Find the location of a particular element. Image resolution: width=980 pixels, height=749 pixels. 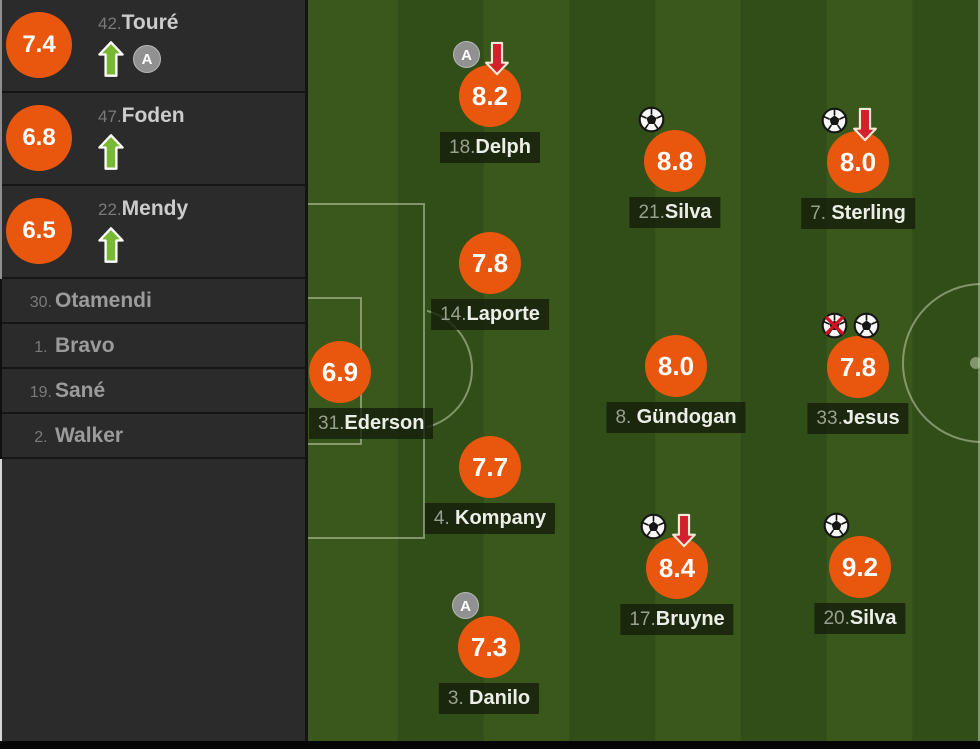

shirt-number: 14. is located at coordinates (453, 314).